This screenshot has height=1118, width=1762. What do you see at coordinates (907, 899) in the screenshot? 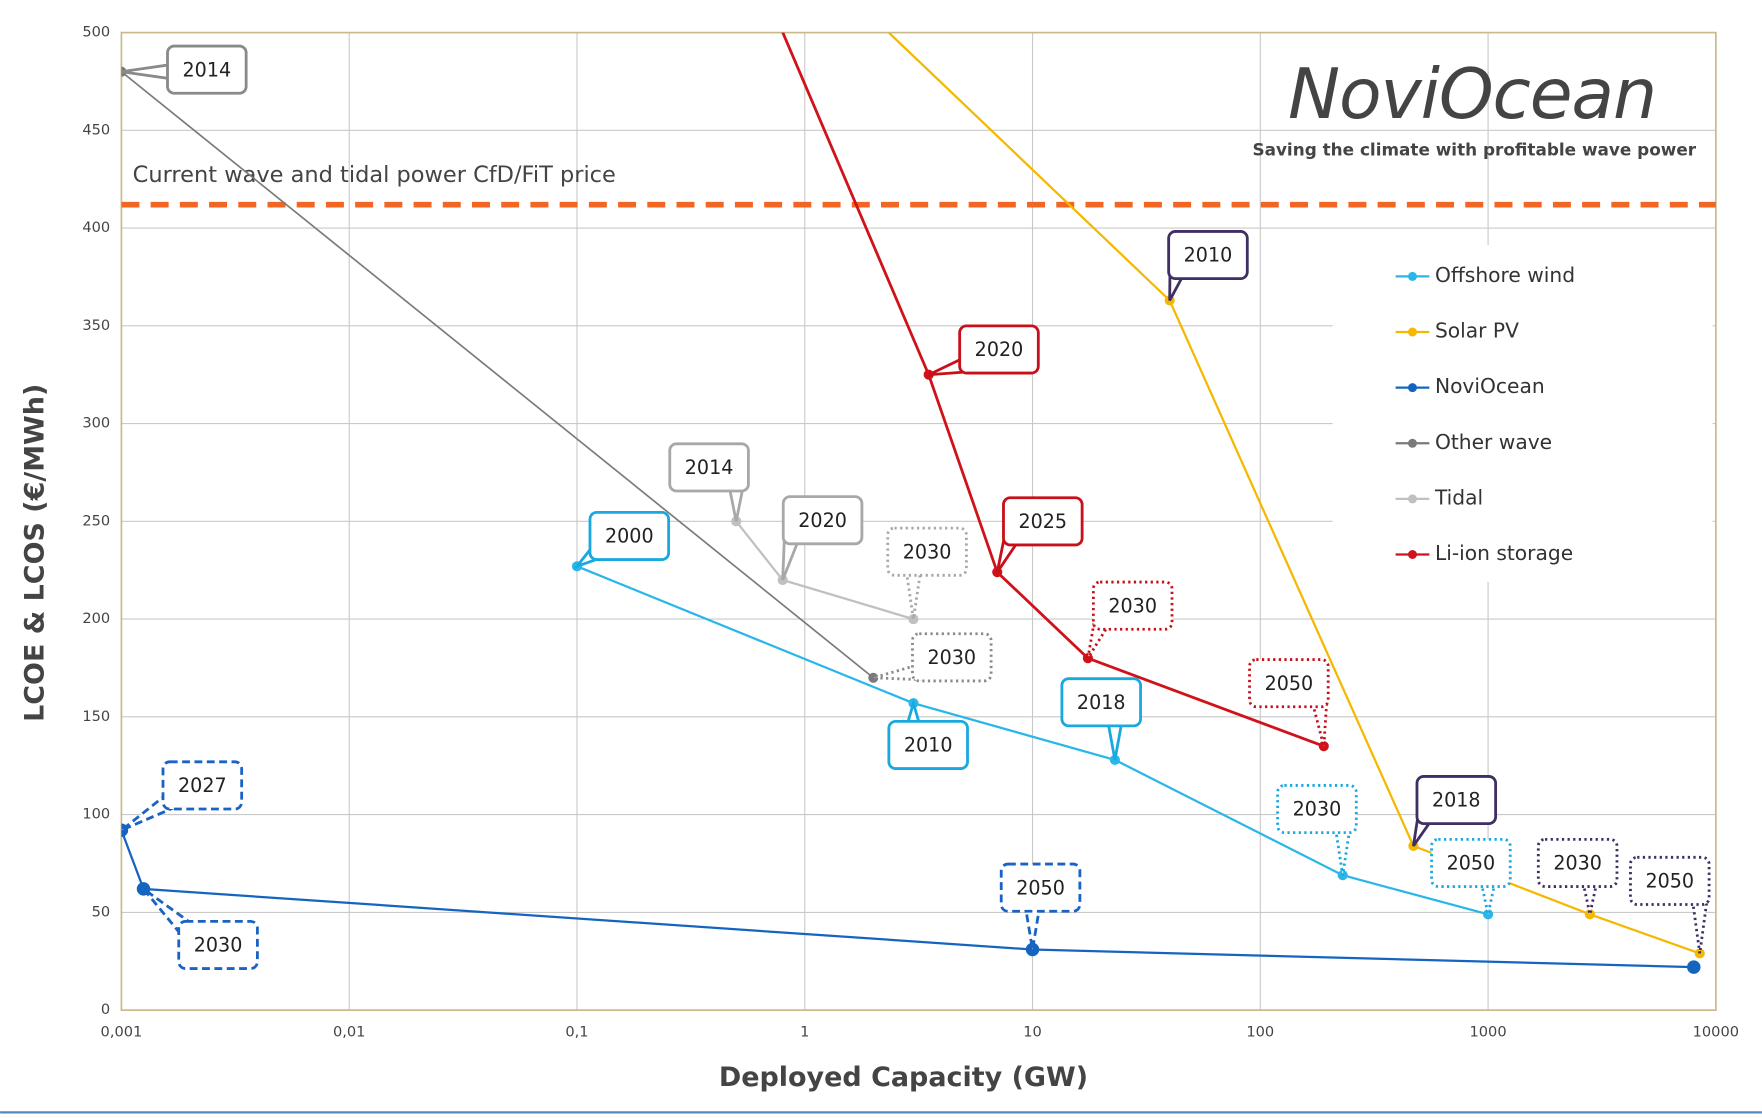
I see `series-line` at bounding box center [907, 899].